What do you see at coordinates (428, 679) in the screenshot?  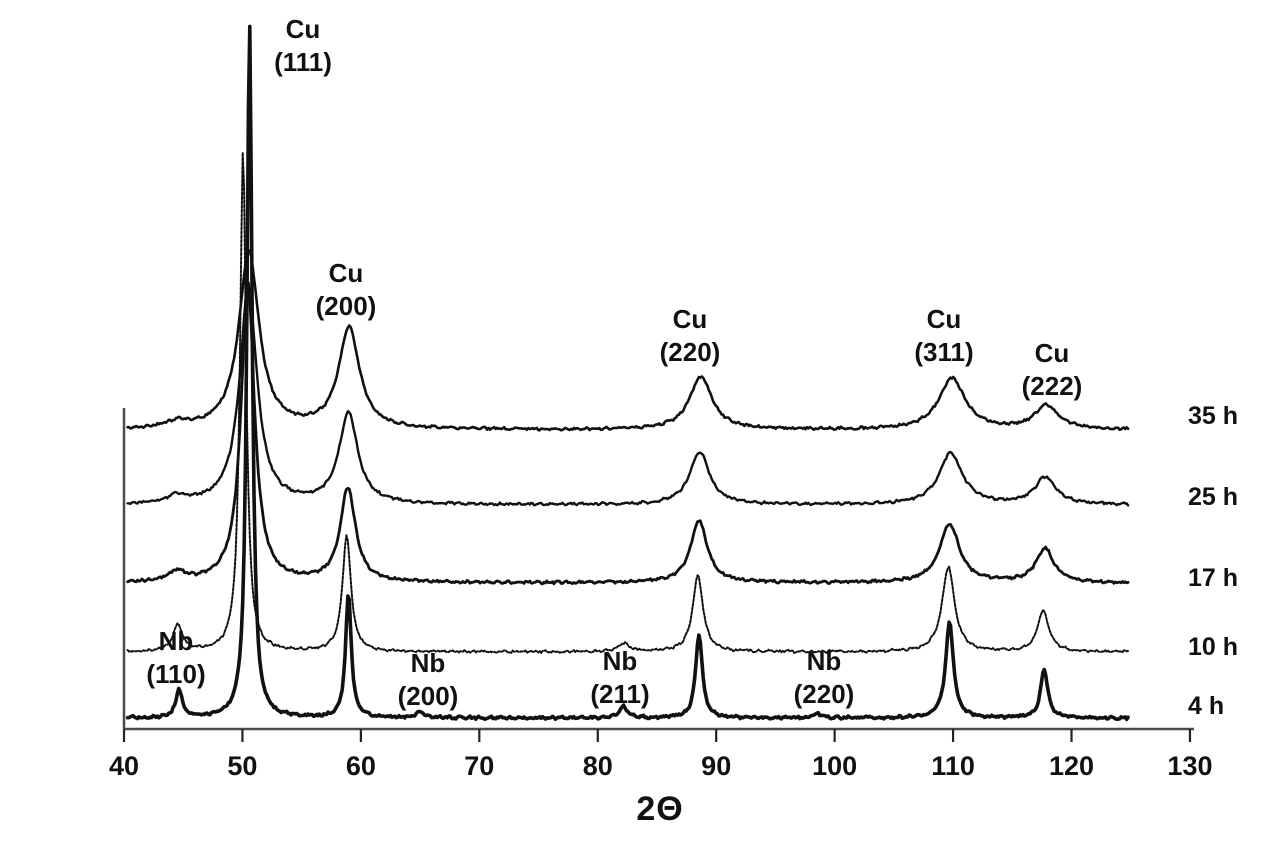 I see `peak-label-nb-200: Nb (200)` at bounding box center [428, 679].